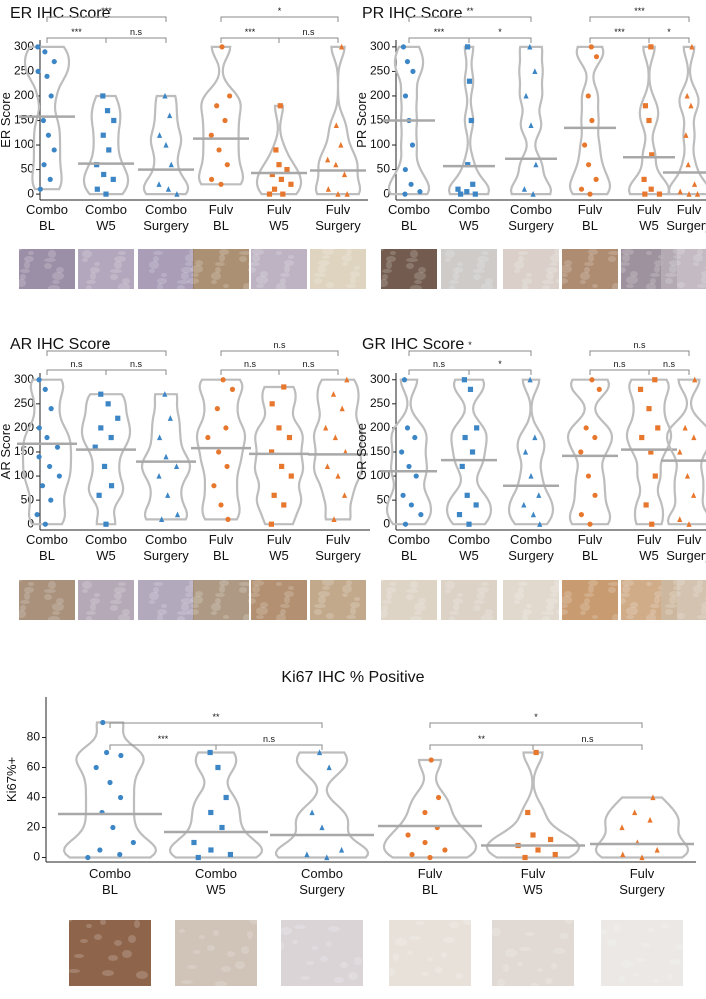  What do you see at coordinates (279, 600) in the screenshot?
I see `ihc-image` at bounding box center [279, 600].